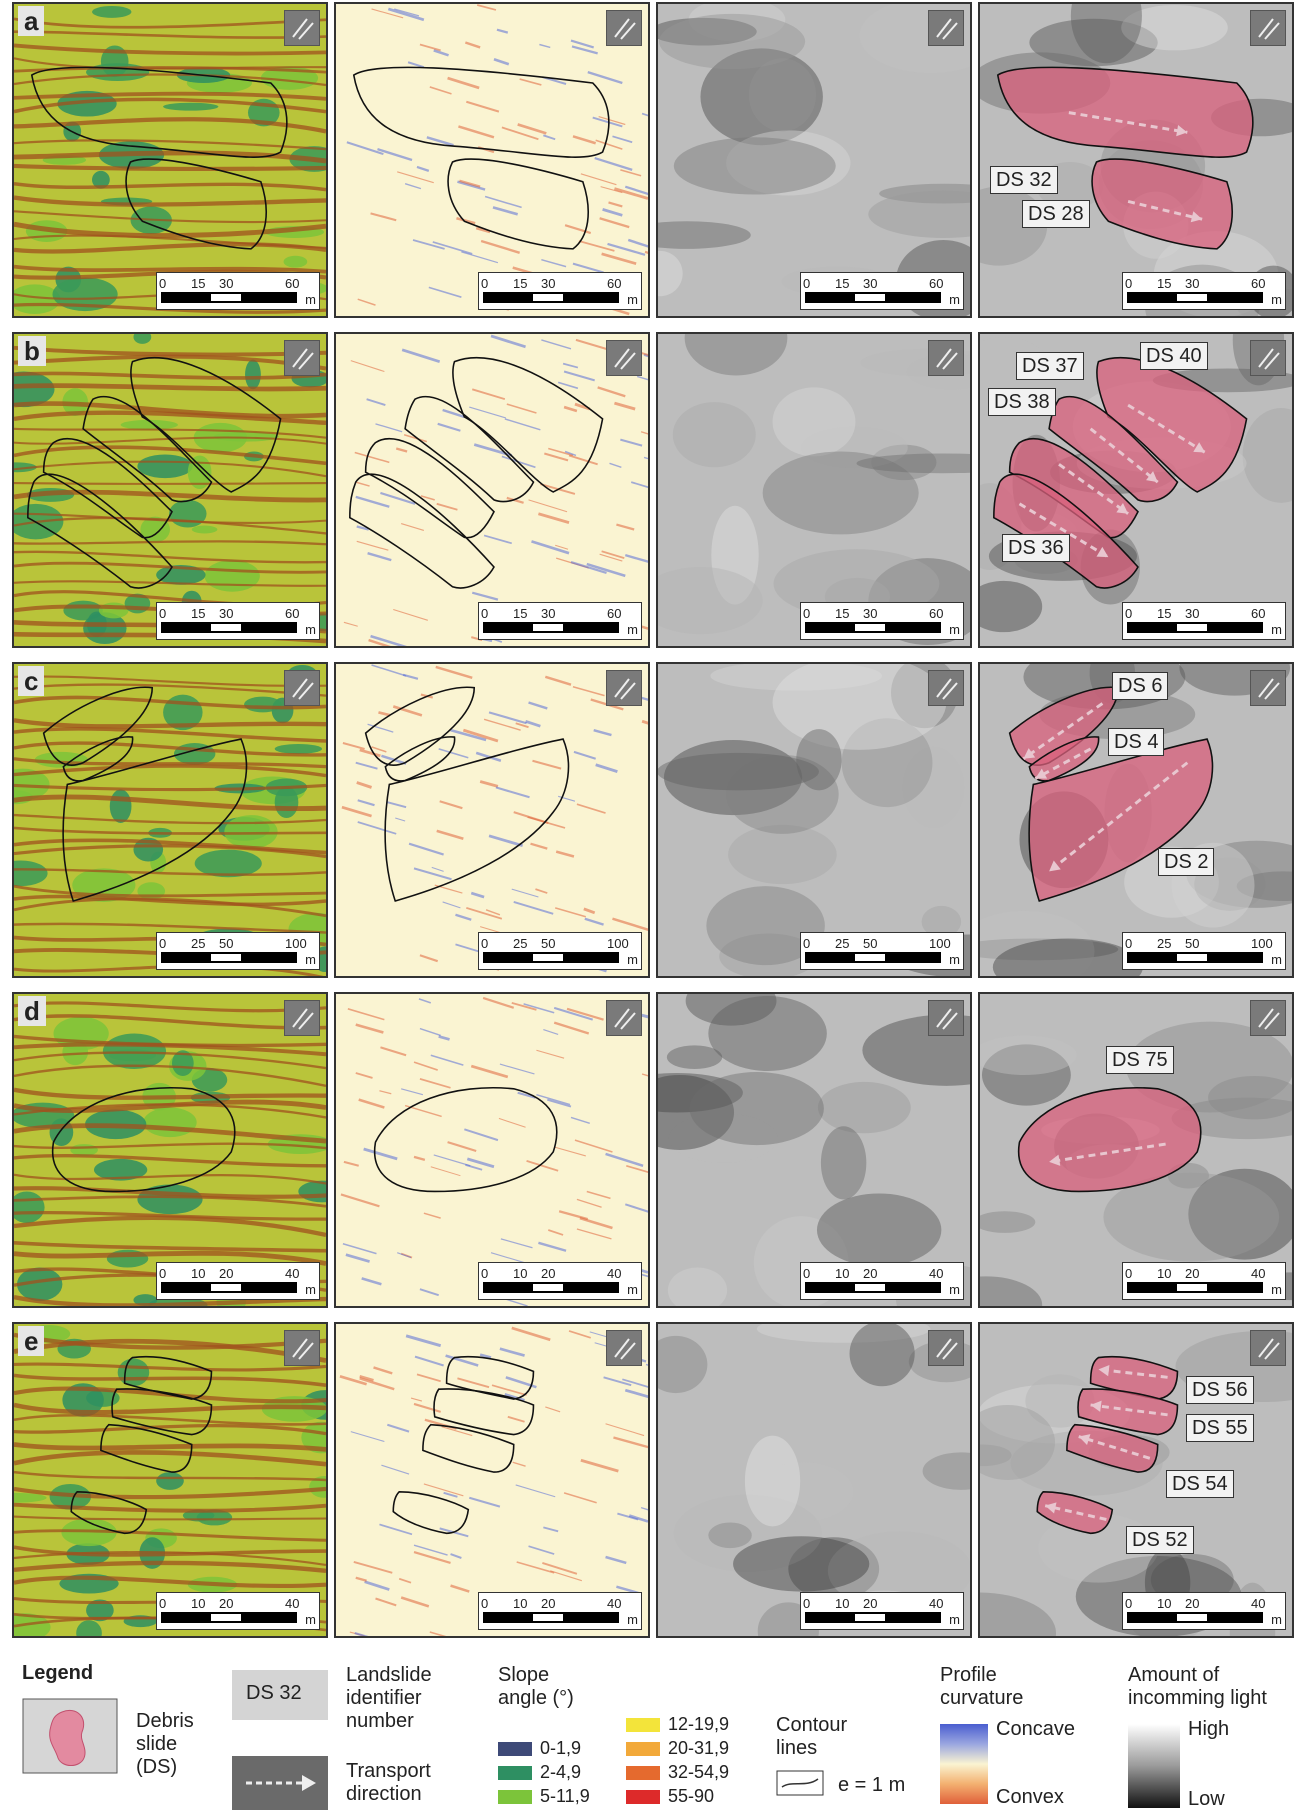  Describe the element at coordinates (670, 1796) in the screenshot. I see `slope-class-entry: 55-90` at that location.